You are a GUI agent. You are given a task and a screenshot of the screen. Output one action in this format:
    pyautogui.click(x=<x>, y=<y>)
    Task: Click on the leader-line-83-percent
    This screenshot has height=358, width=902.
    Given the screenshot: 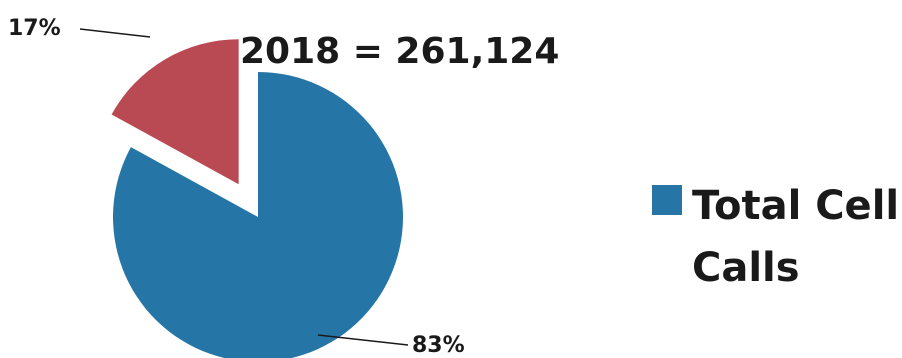 What is the action you would take?
    pyautogui.click(x=363, y=340)
    